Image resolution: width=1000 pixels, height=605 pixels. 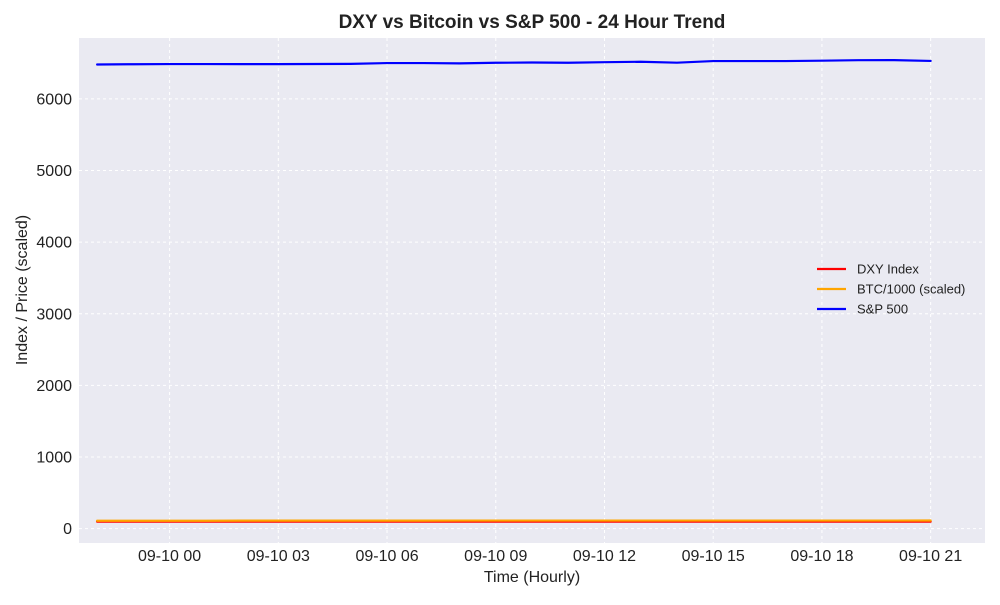 What do you see at coordinates (169, 556) in the screenshot?
I see `x-tick-label: 09-10 00` at bounding box center [169, 556].